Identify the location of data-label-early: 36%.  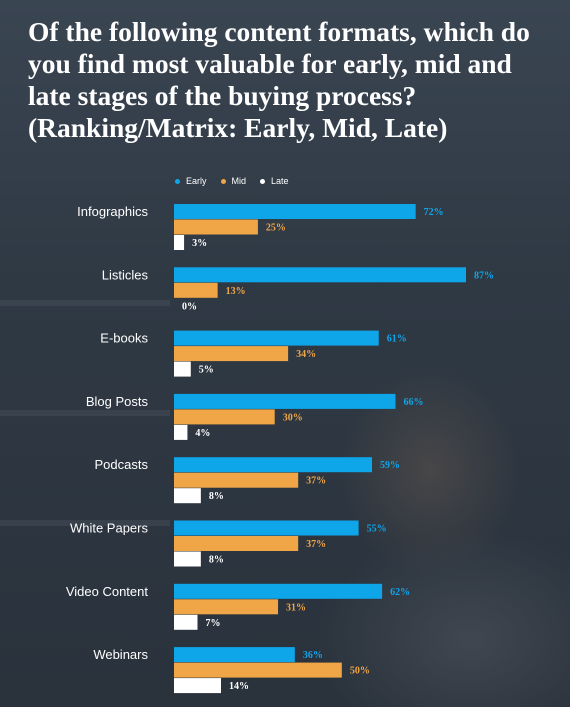
(313, 655).